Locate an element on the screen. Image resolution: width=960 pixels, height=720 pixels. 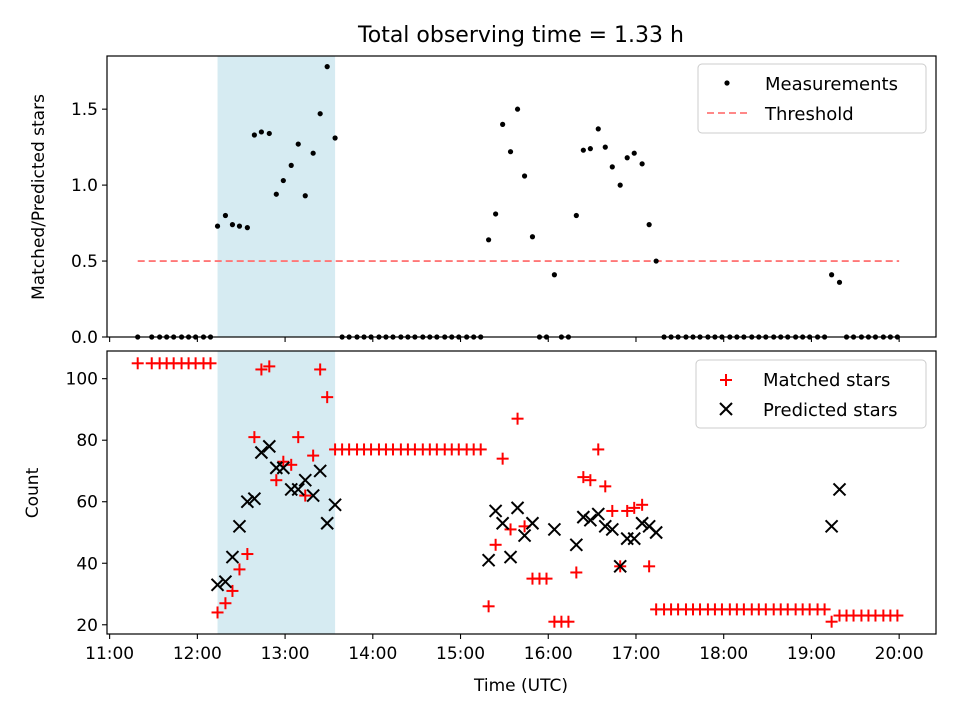
count-ytick-label: 80 is located at coordinates (87, 441).